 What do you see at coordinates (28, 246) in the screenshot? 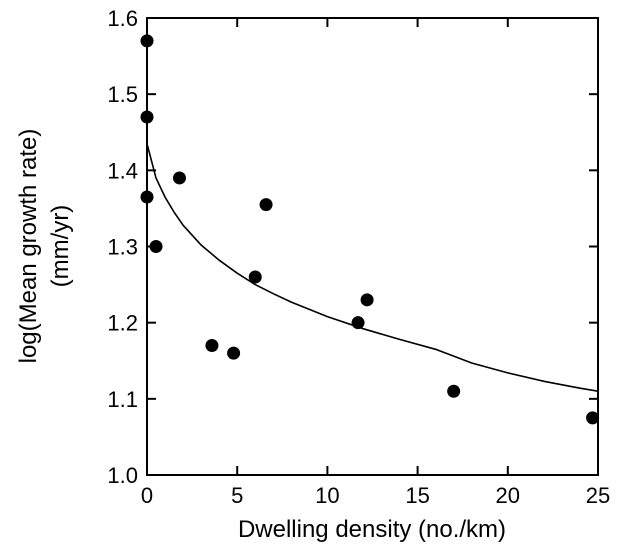
I see `y-axis-label-line1: log(Mean growth rate)` at bounding box center [28, 246].